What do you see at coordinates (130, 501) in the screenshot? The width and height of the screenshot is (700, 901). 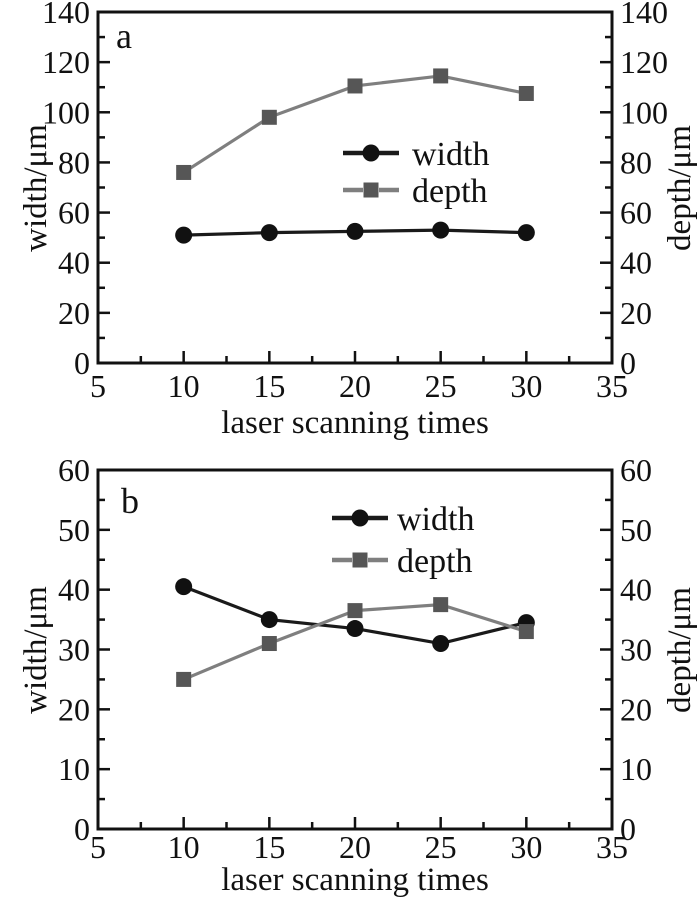 I see `panel-label: b` at bounding box center [130, 501].